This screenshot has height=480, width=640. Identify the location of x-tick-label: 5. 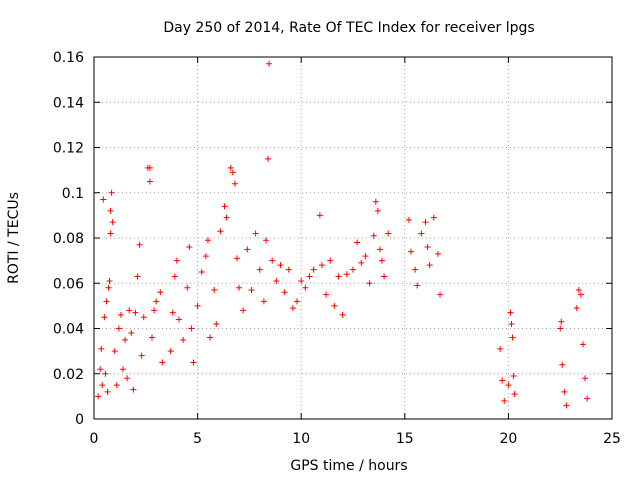
(197, 439).